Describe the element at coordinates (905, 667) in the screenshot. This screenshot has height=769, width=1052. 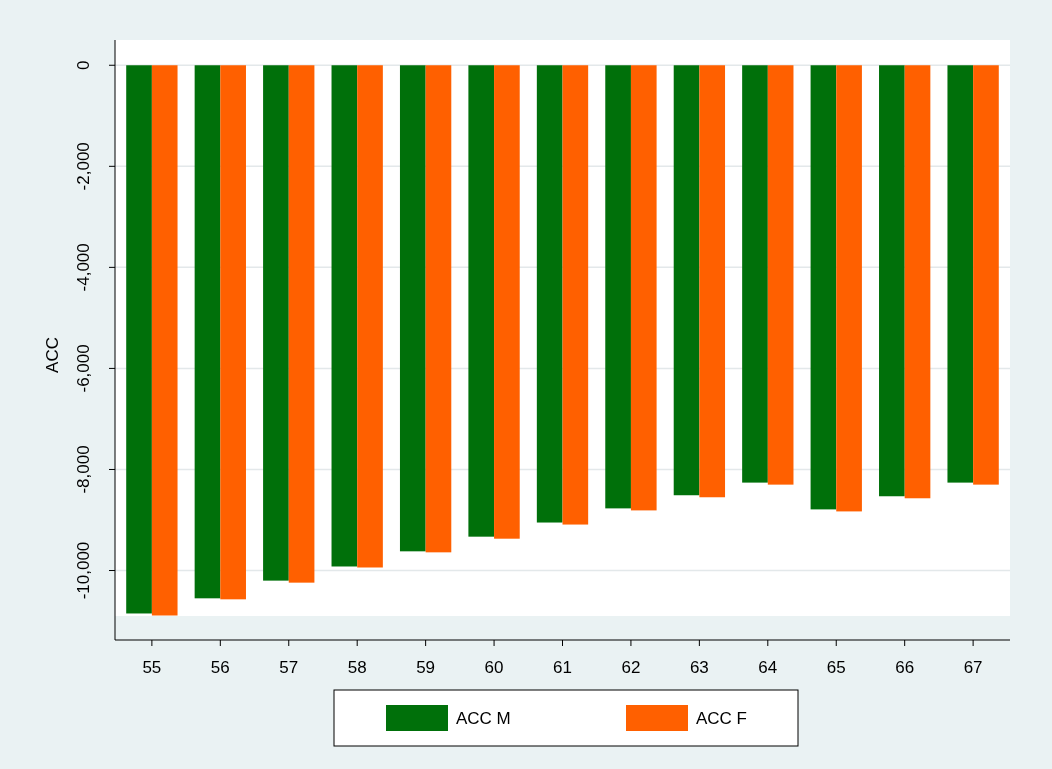
I see `x-tick-label: 66` at that location.